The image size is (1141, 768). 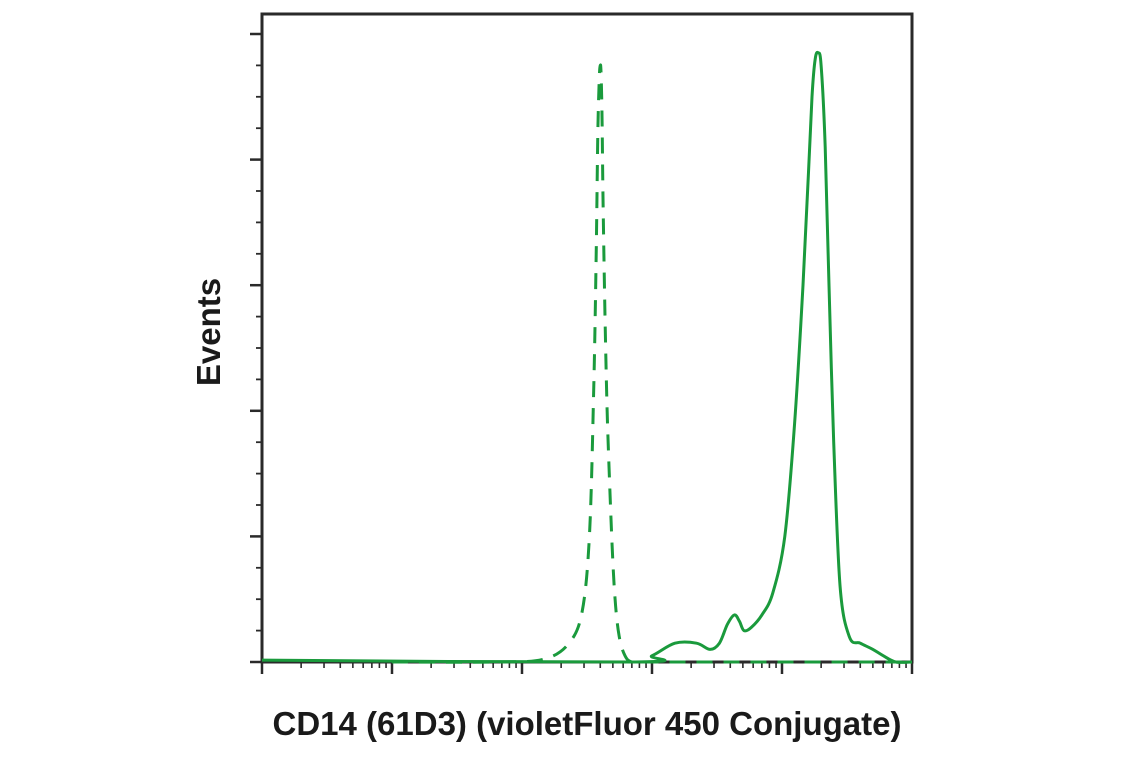 What do you see at coordinates (587, 723) in the screenshot?
I see `x-axis-title: CD14 (61D3) (violetFluor 450 Conjugate)` at bounding box center [587, 723].